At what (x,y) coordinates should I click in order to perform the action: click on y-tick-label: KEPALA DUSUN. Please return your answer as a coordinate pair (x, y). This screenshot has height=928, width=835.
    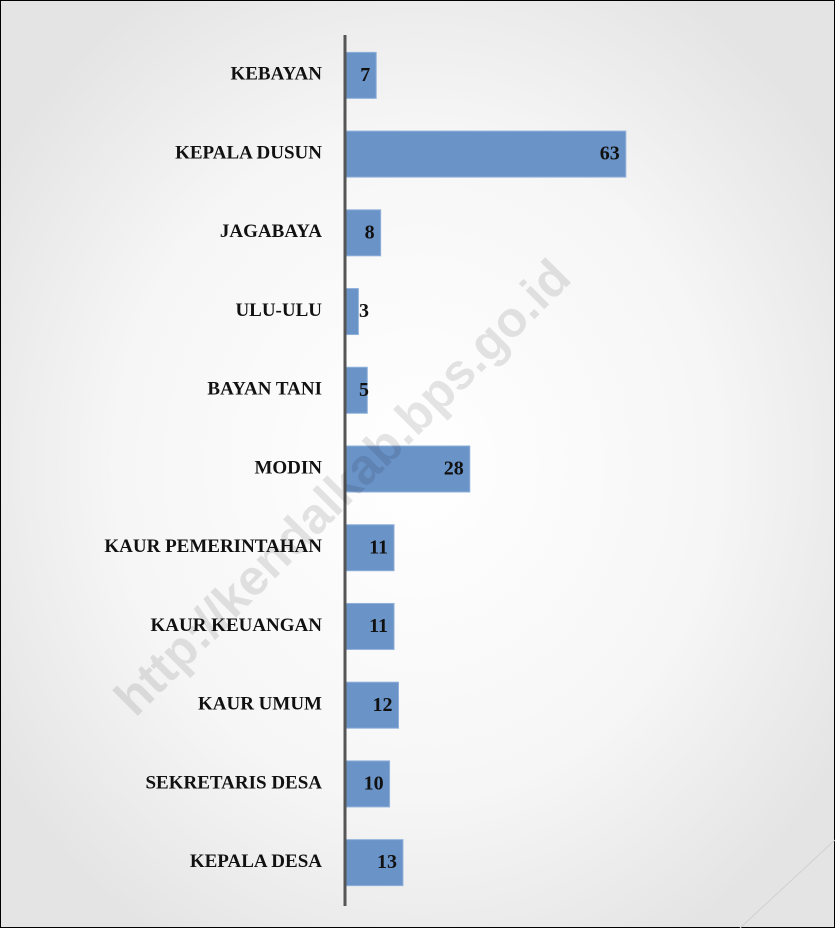
    Looking at the image, I should click on (248, 152).